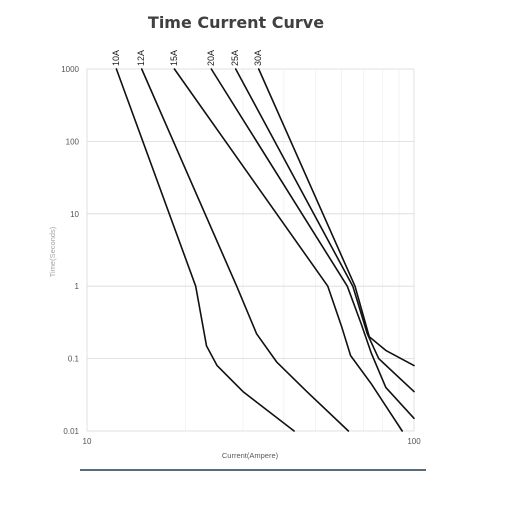  What do you see at coordinates (187, 58) in the screenshot?
I see `series-labels: 10A 12A 15A 20A 25A 30A` at bounding box center [187, 58].